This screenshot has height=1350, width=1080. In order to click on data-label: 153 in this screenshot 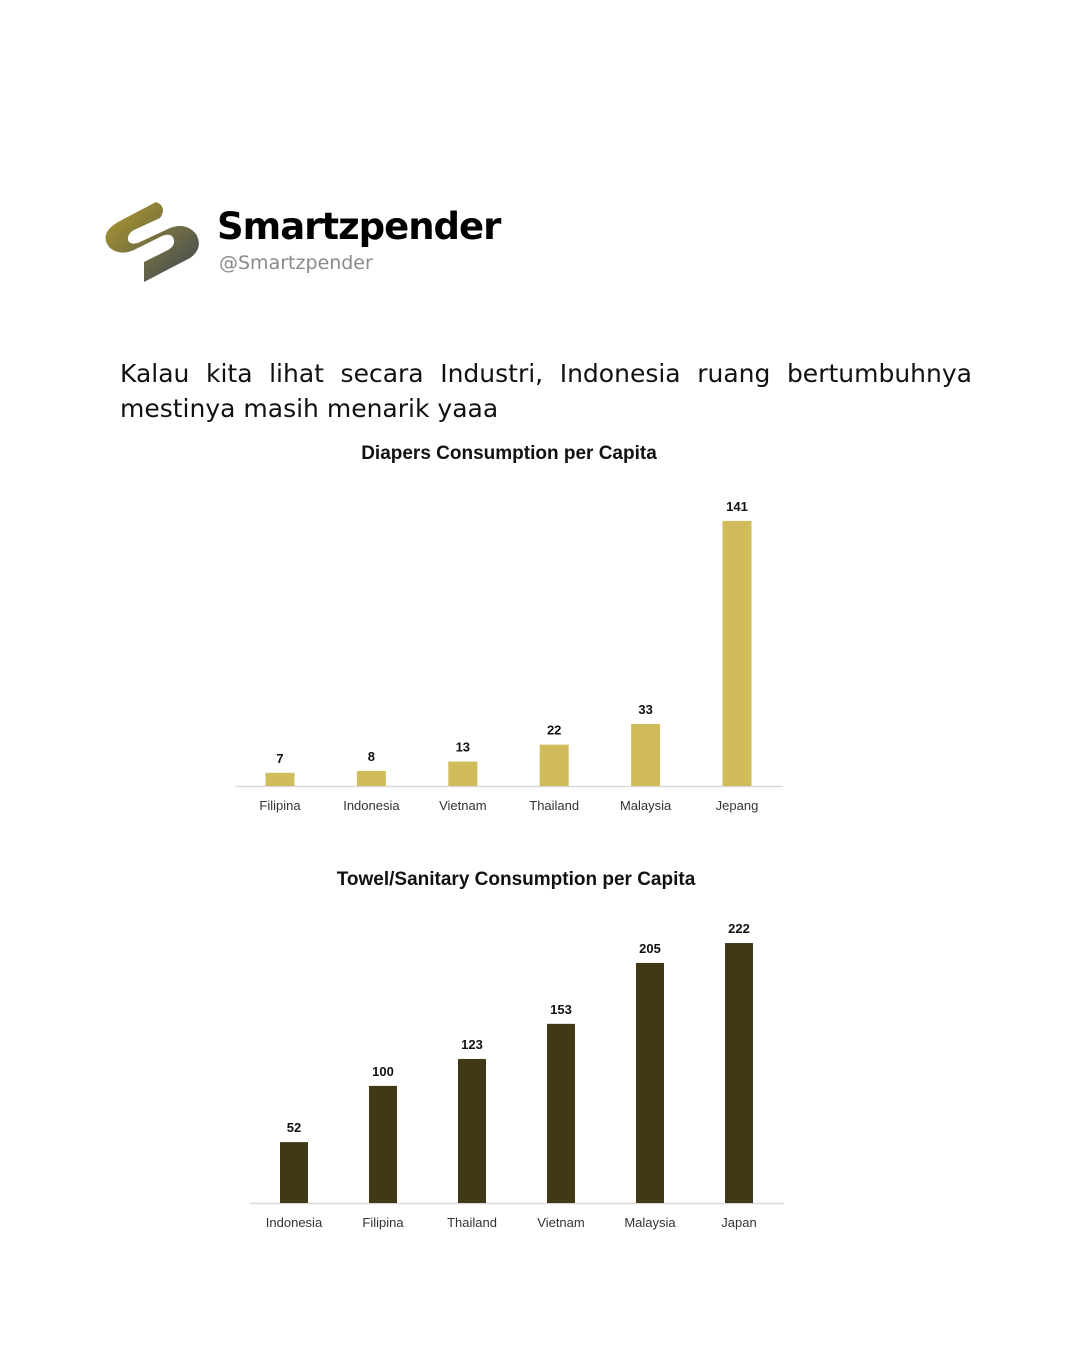, I will do `click(561, 1009)`.